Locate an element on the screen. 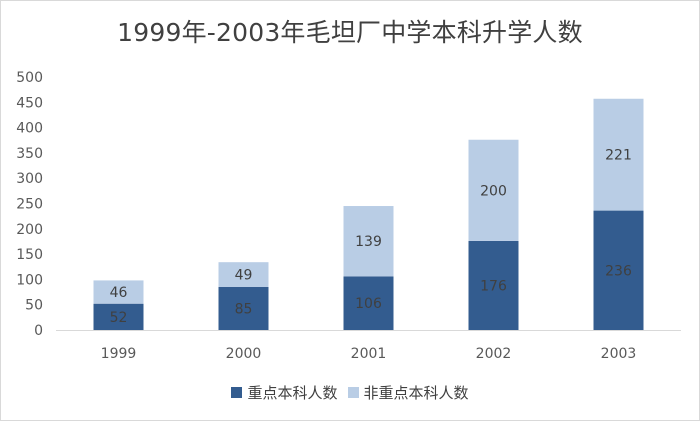  y-tick-label: 200 is located at coordinates (29, 230).